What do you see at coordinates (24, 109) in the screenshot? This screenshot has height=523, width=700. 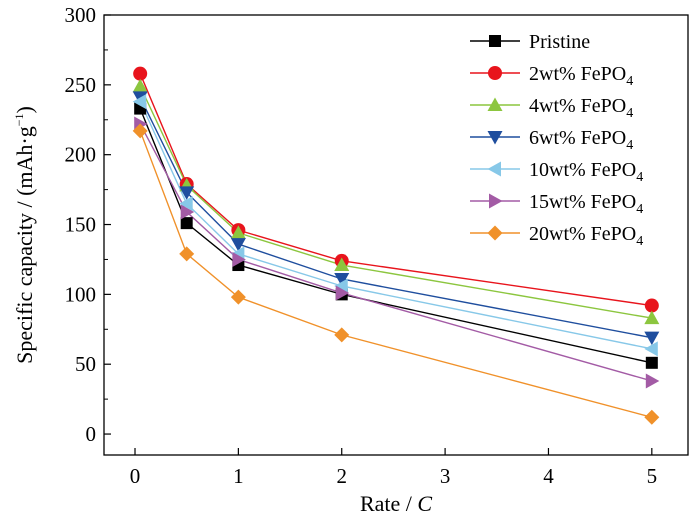 I see `y-axis-label-close: )` at bounding box center [24, 109].